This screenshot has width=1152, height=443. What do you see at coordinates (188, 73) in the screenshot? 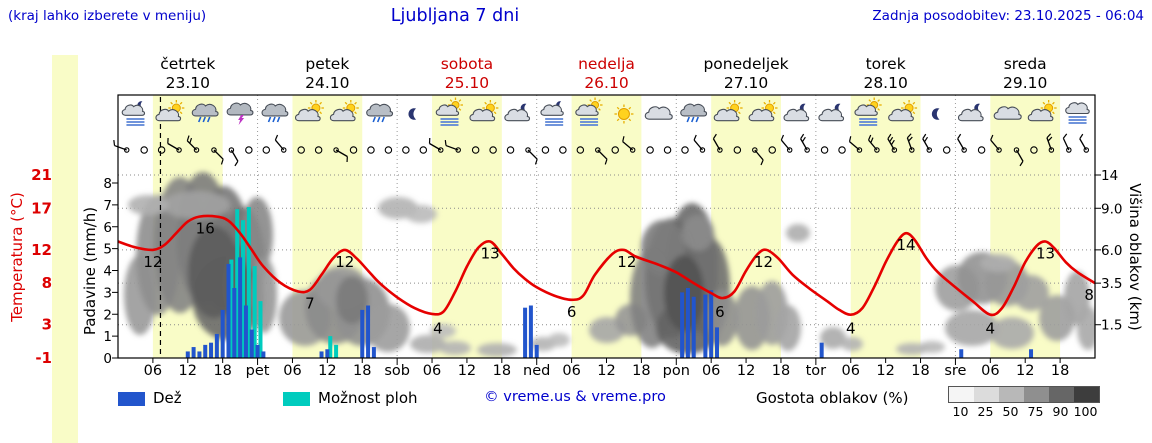
I see `day-header-četrtek: četrtek 23.10` at bounding box center [188, 73].